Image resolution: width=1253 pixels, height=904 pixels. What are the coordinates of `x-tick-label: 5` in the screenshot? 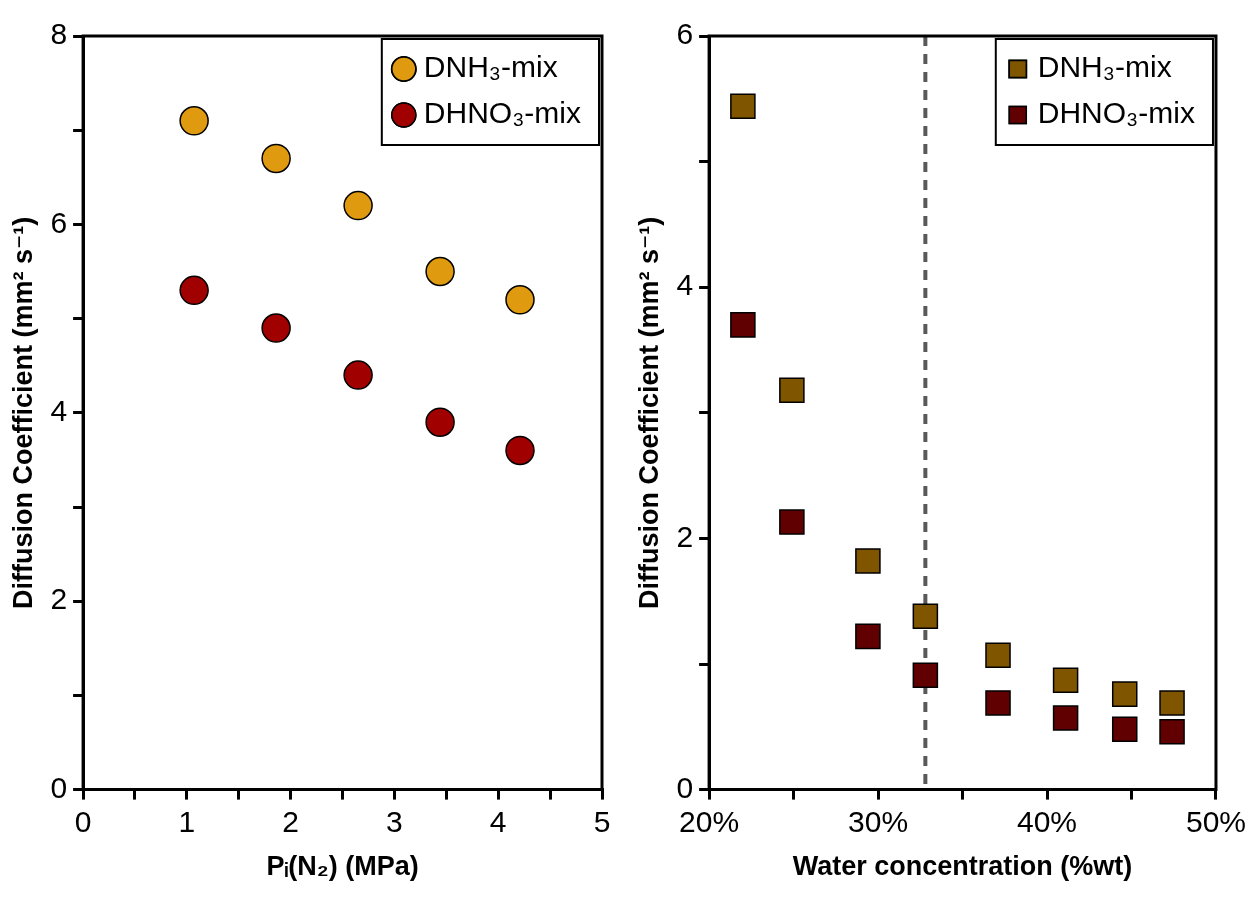 It's located at (602, 821).